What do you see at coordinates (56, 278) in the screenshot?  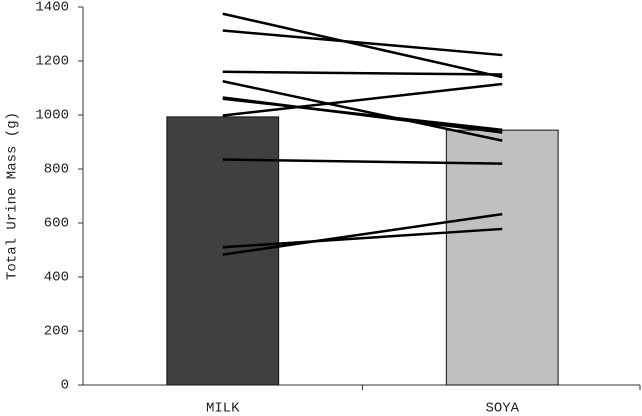 I see `y-tick-label: 400` at bounding box center [56, 278].